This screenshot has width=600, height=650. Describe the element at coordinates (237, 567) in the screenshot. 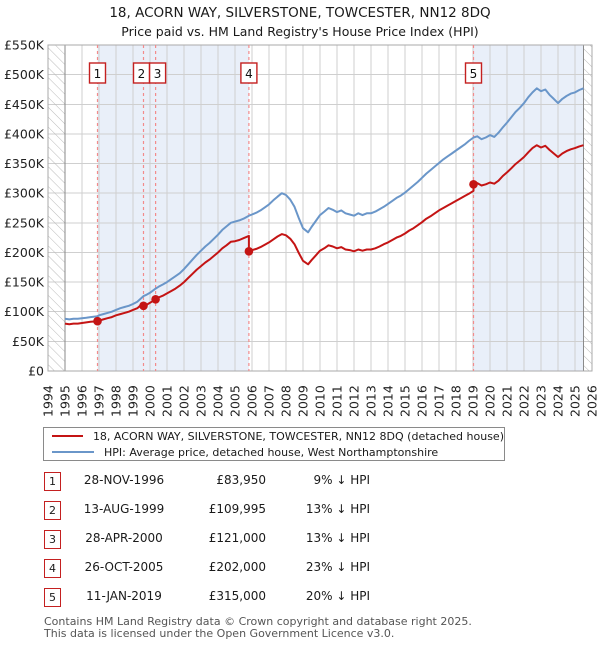

I see `sale-price: £202,000` at that location.